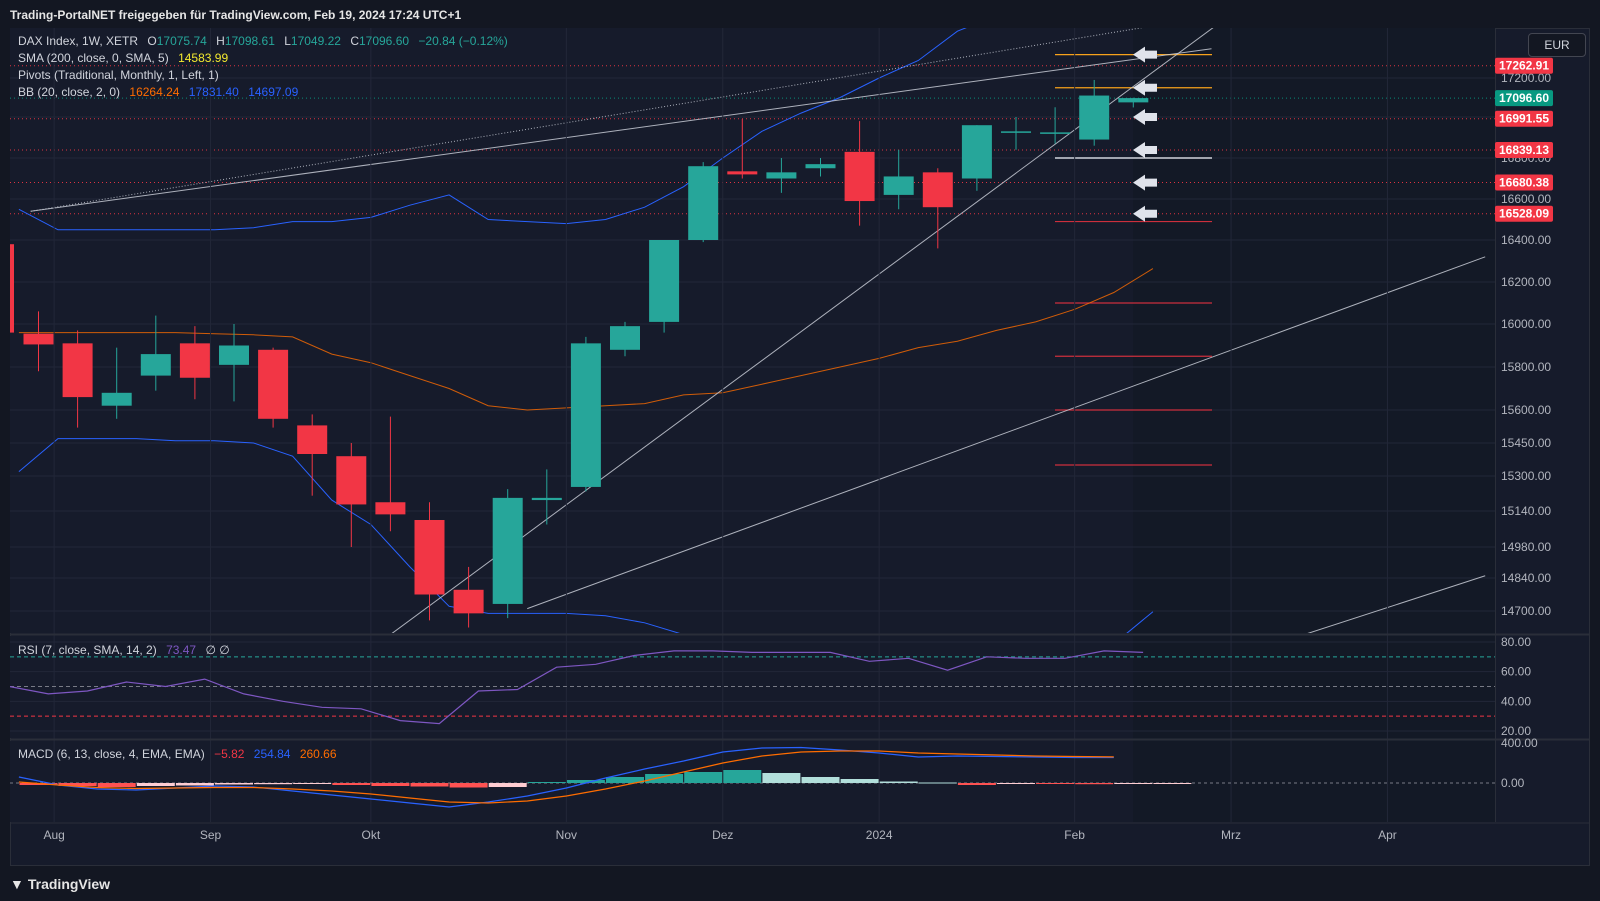  I want to click on instrument-name: DAX Index, 1W, XETR, so click(78, 41).